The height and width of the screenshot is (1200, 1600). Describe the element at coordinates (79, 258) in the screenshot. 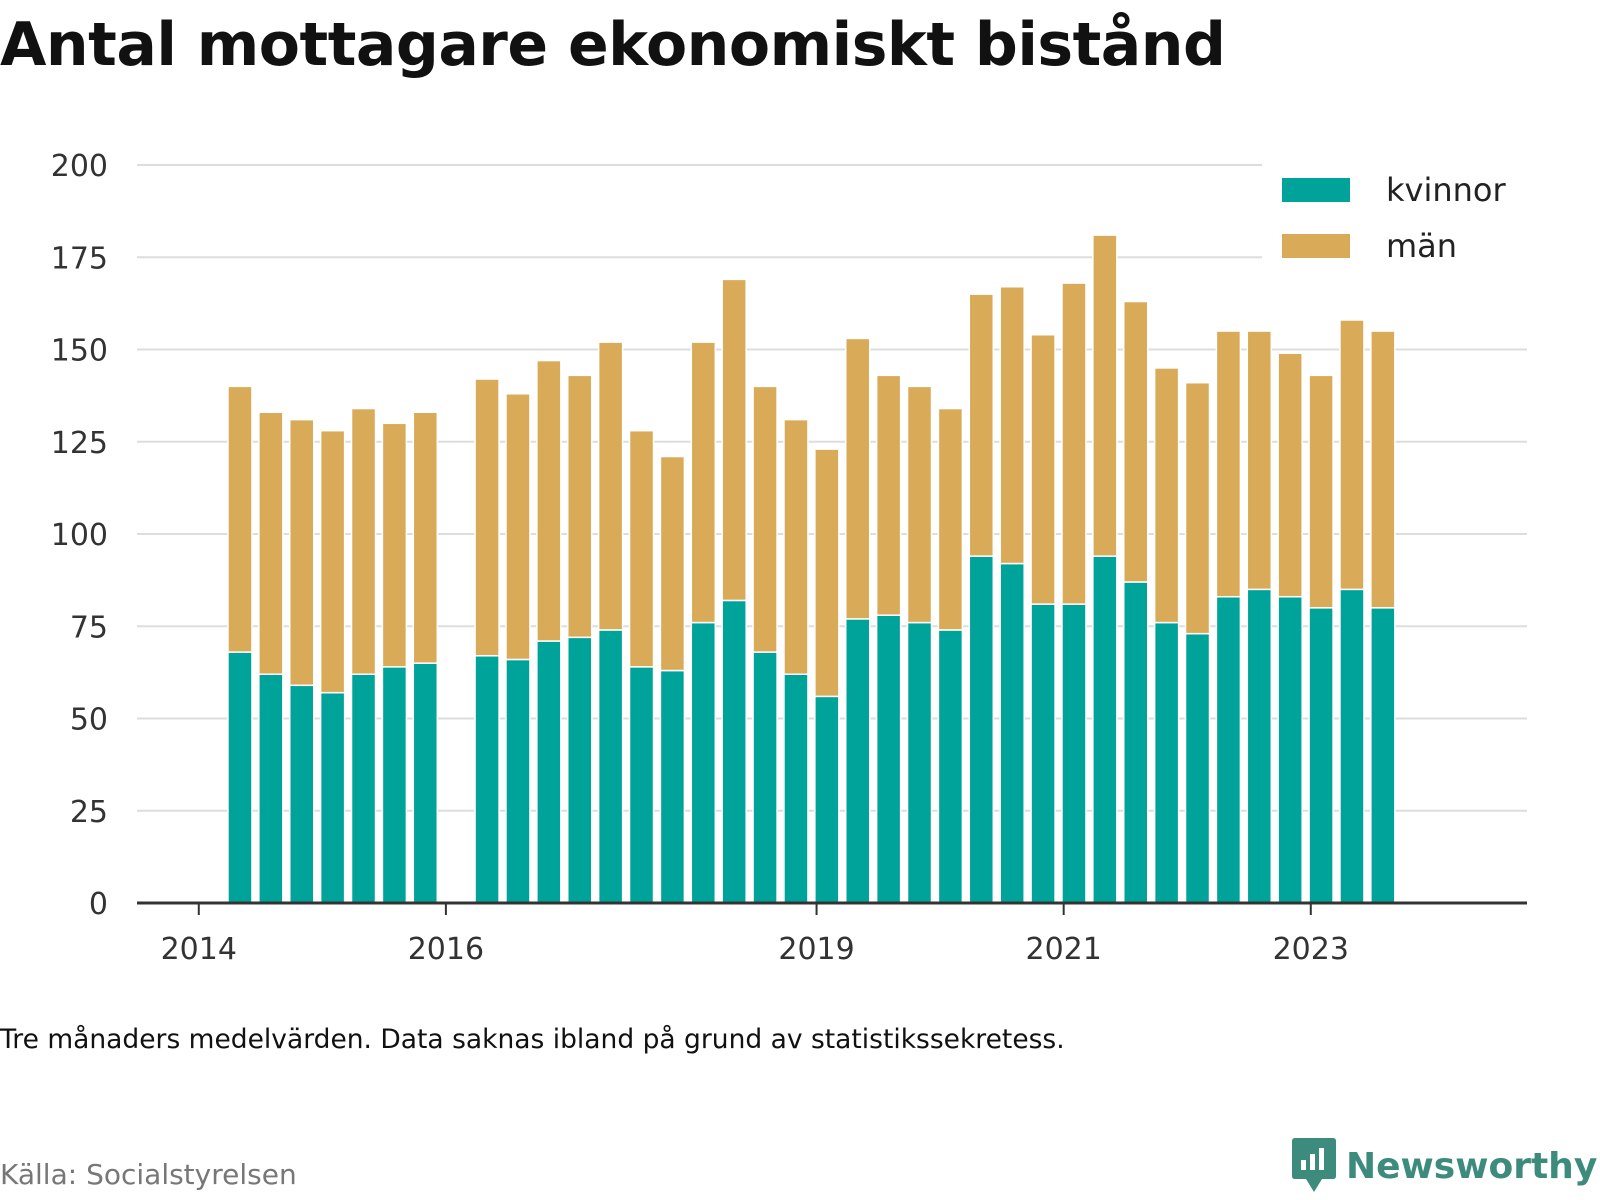

I see `y-tick-label: 175` at that location.